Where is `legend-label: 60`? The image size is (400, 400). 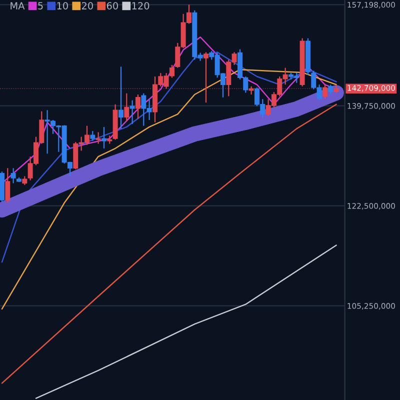
legend-label: 60 is located at coordinates (112, 6).